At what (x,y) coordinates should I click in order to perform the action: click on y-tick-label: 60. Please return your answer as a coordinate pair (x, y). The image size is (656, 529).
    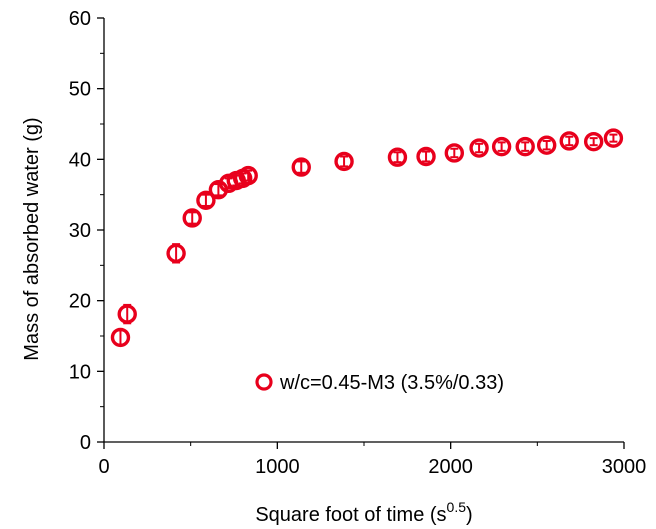
    Looking at the image, I should click on (80, 19).